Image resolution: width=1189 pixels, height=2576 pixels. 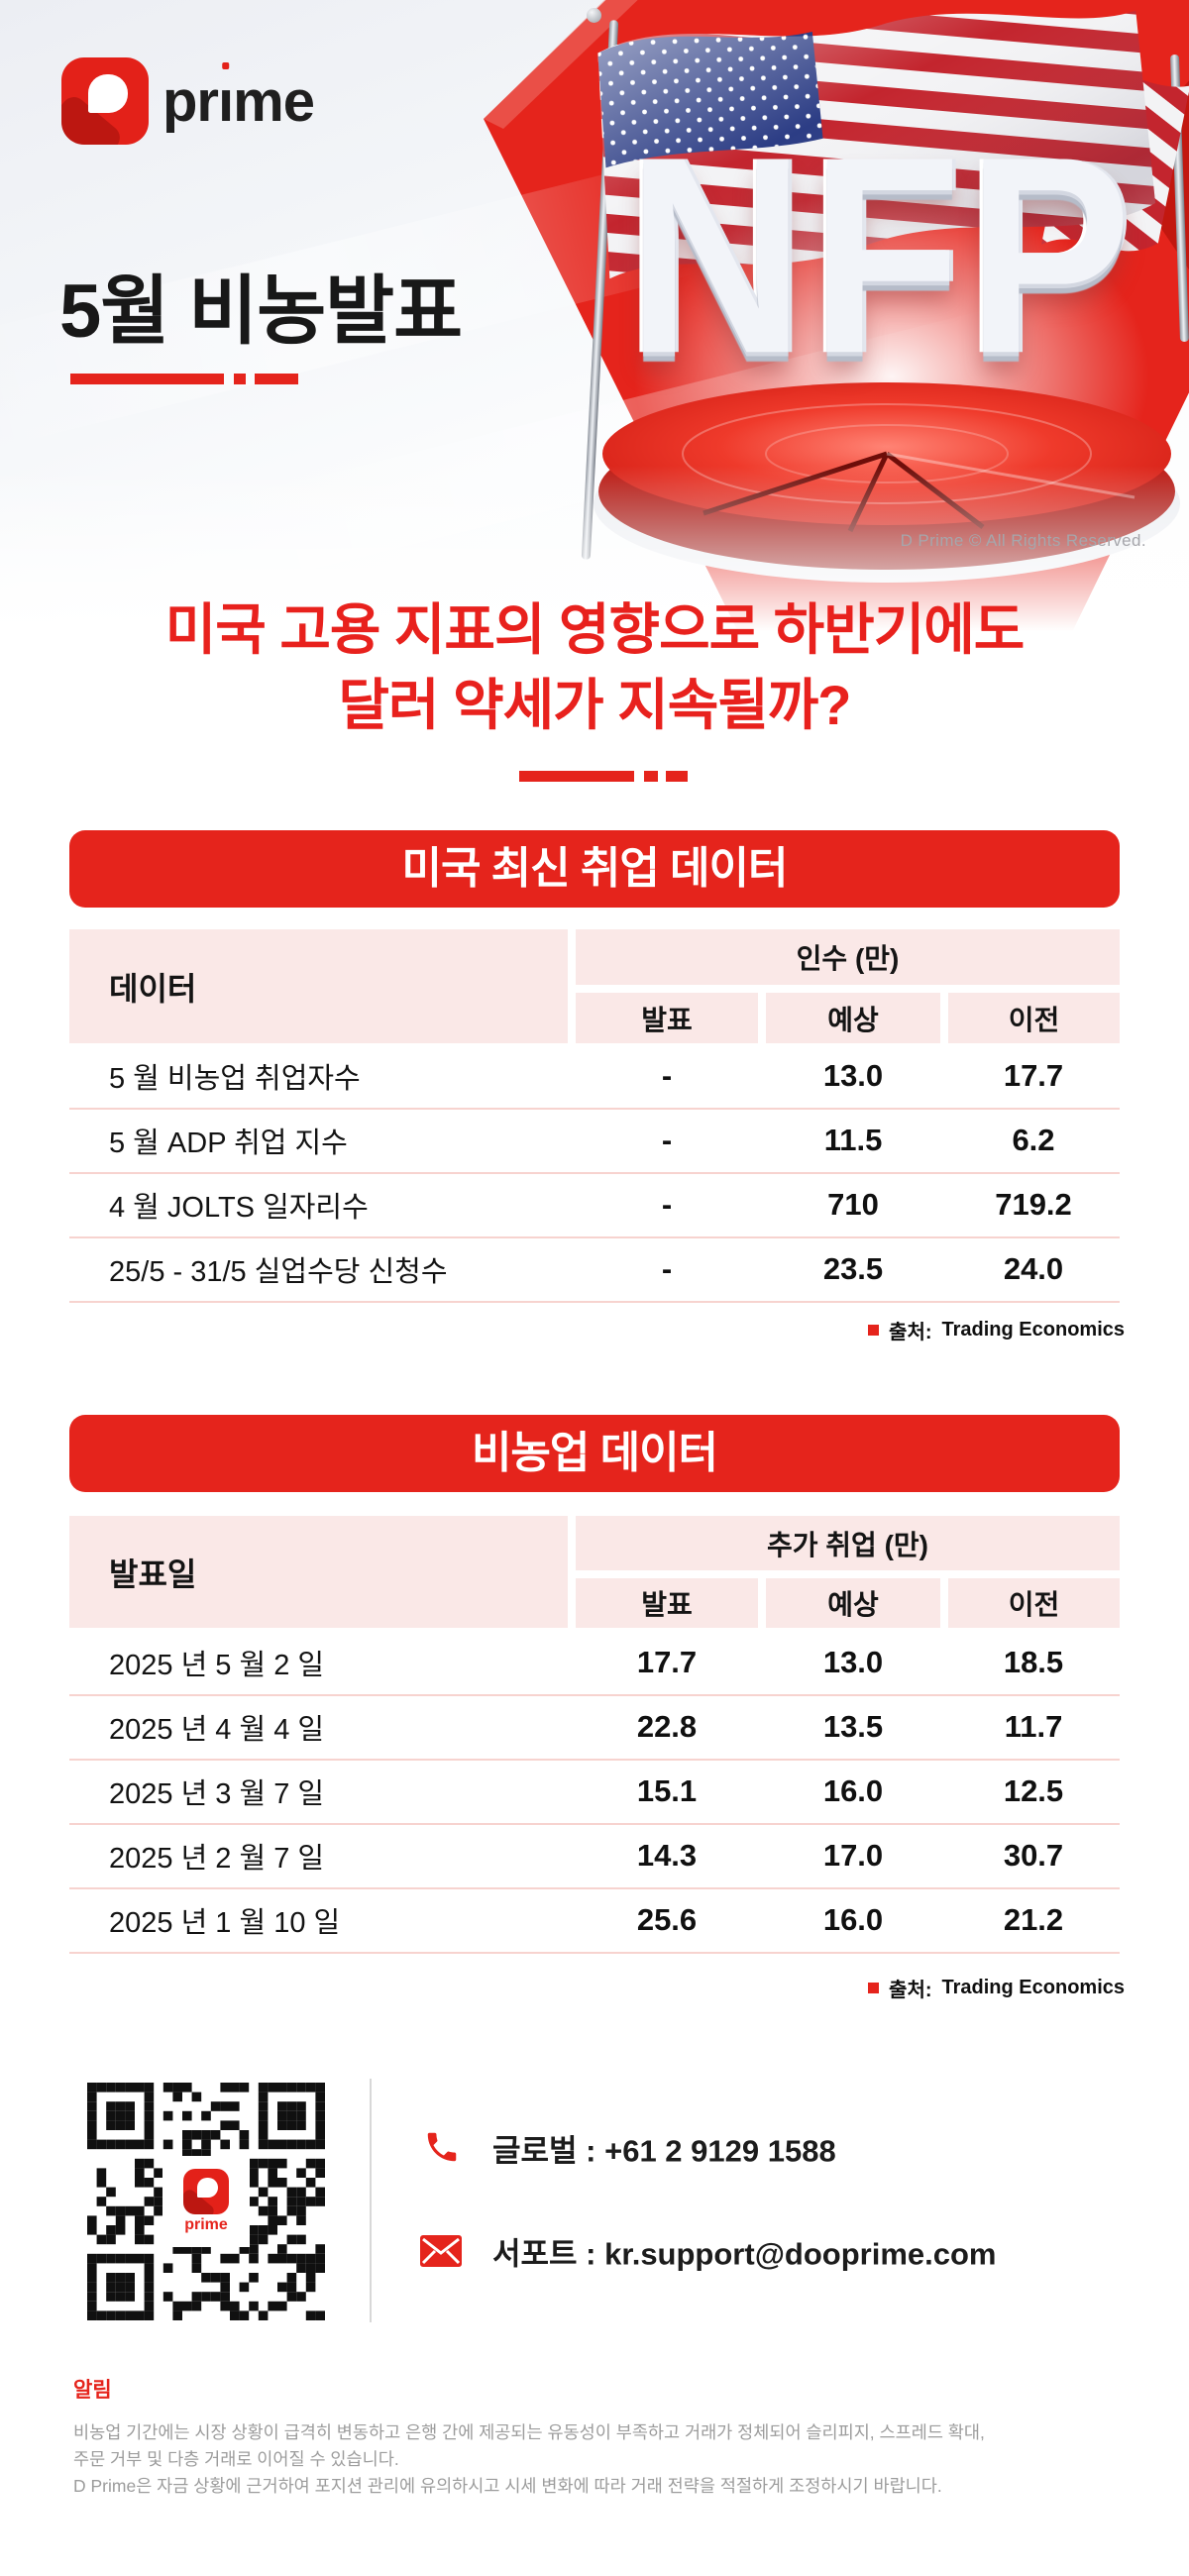 What do you see at coordinates (153, 988) in the screenshot?
I see `table1-row-header: 데이터` at bounding box center [153, 988].